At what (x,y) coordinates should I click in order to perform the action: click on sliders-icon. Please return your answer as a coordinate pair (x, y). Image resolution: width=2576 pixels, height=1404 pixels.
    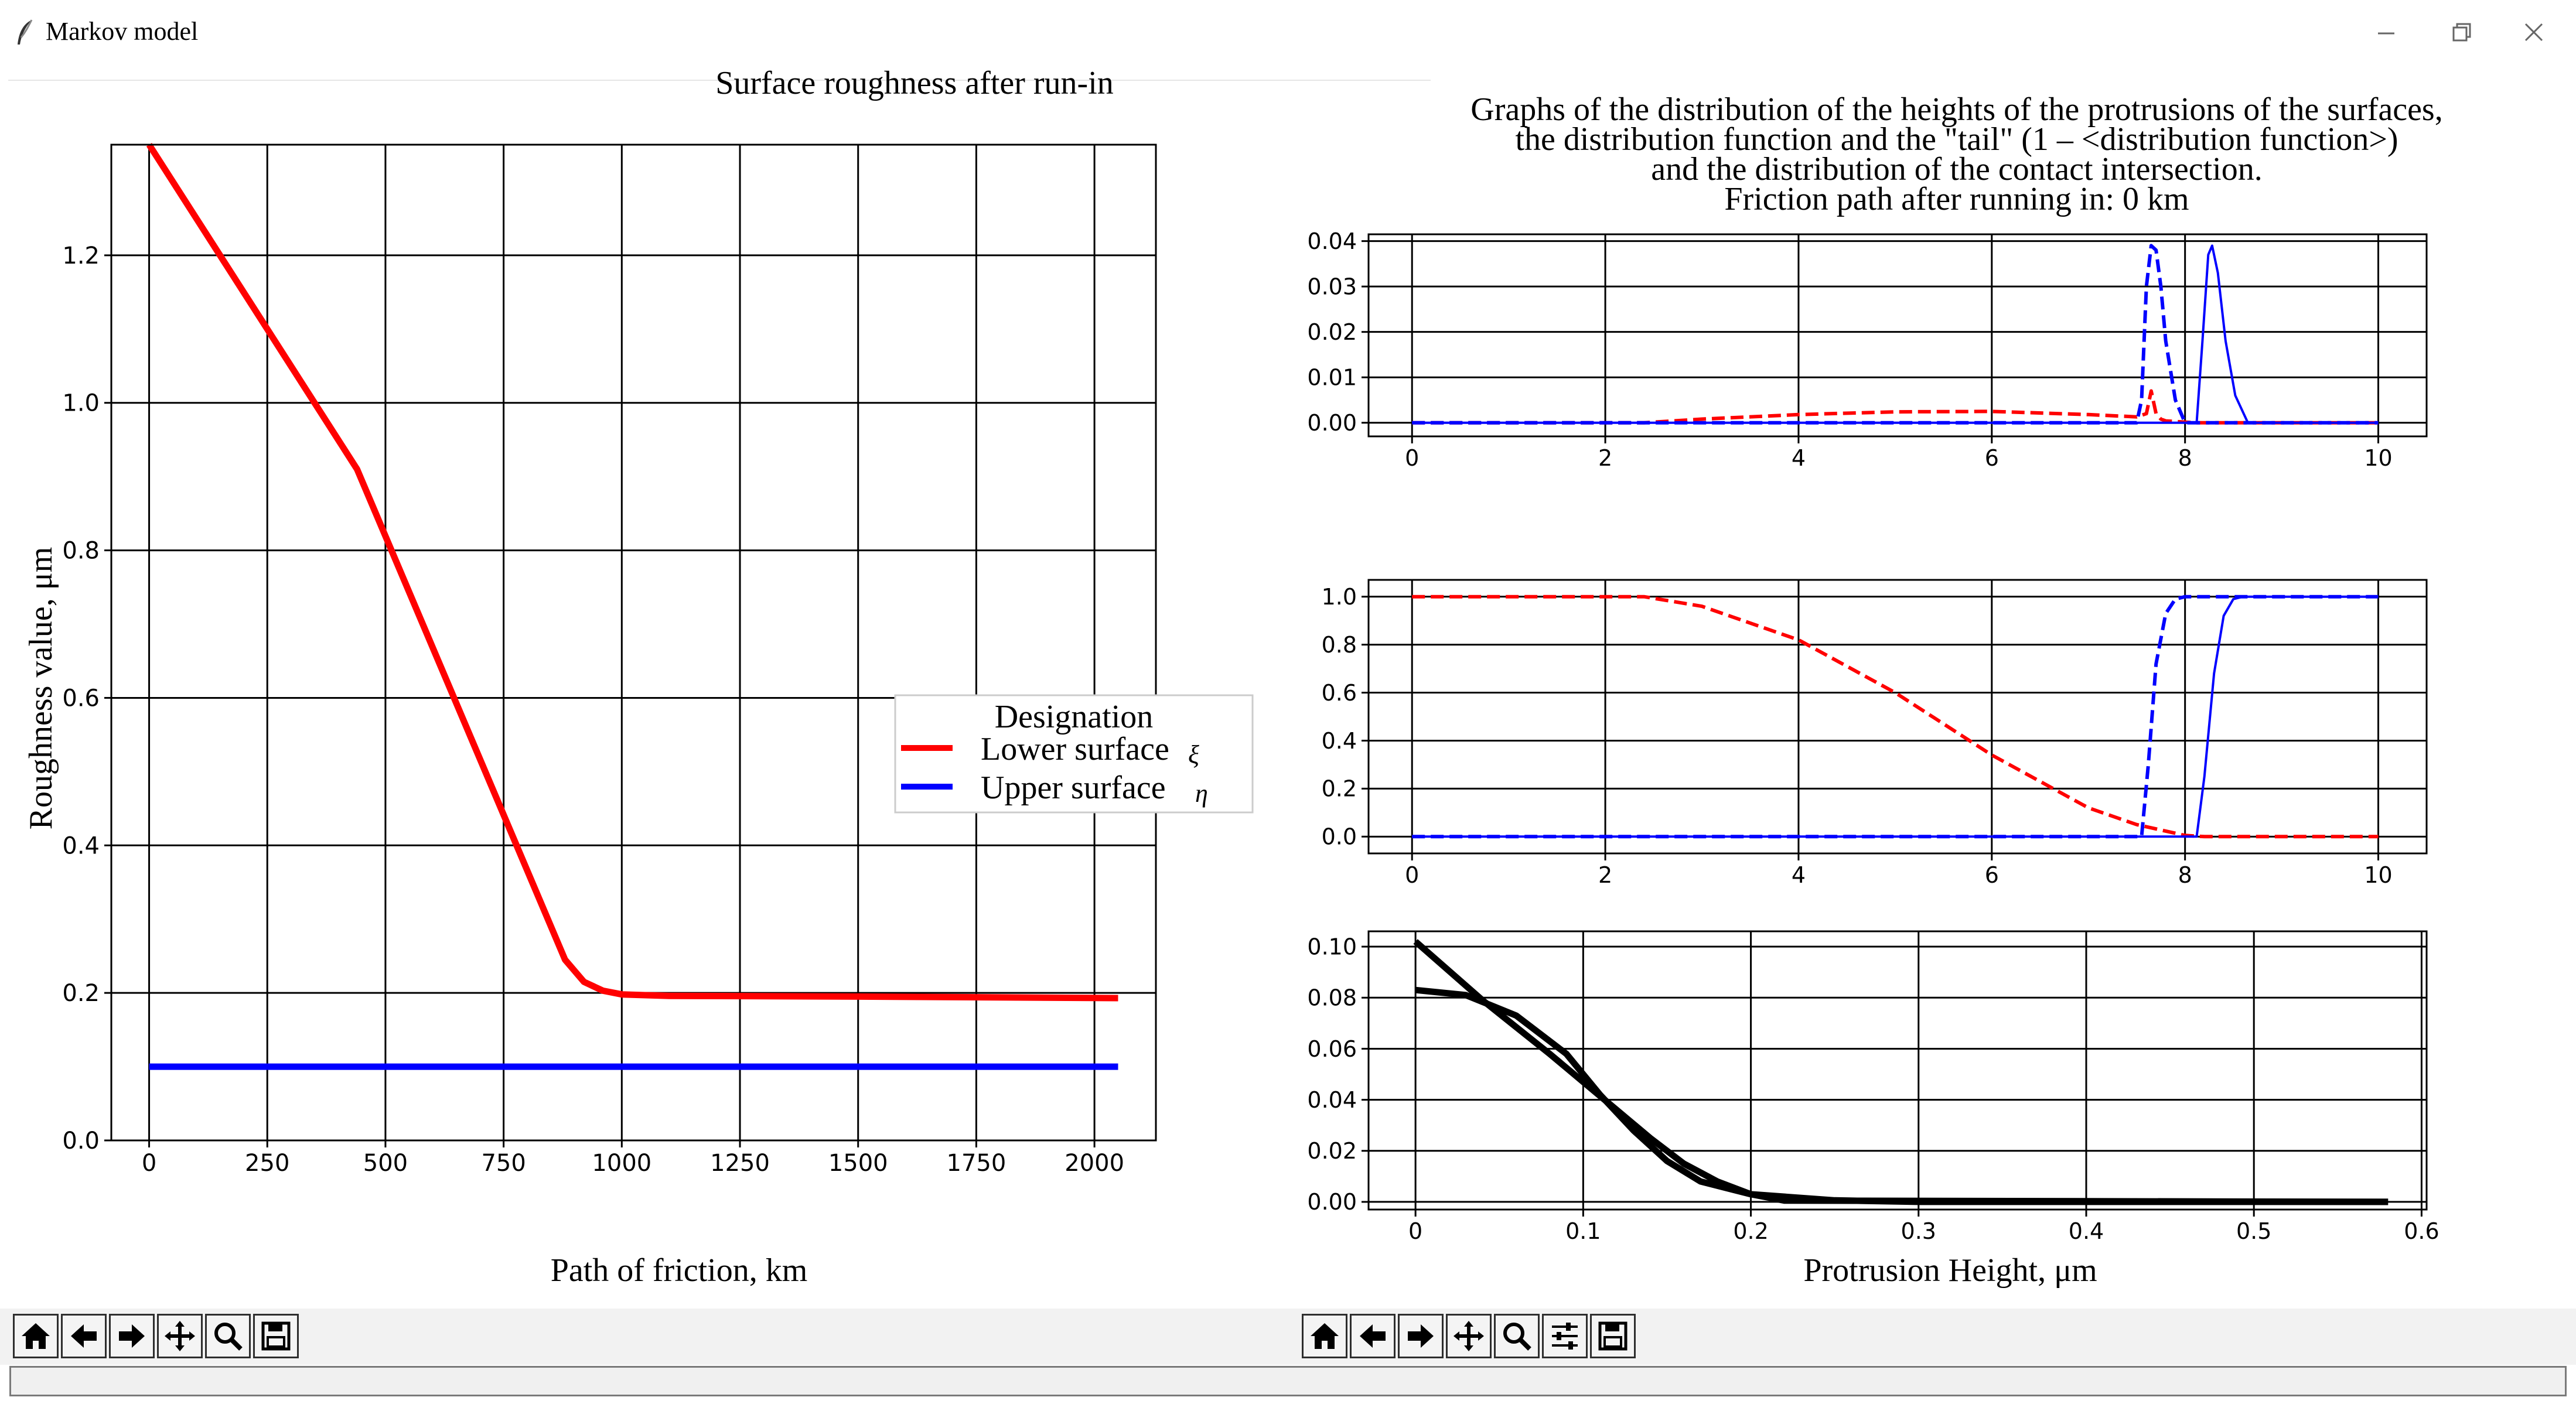
    Looking at the image, I should click on (1565, 1336).